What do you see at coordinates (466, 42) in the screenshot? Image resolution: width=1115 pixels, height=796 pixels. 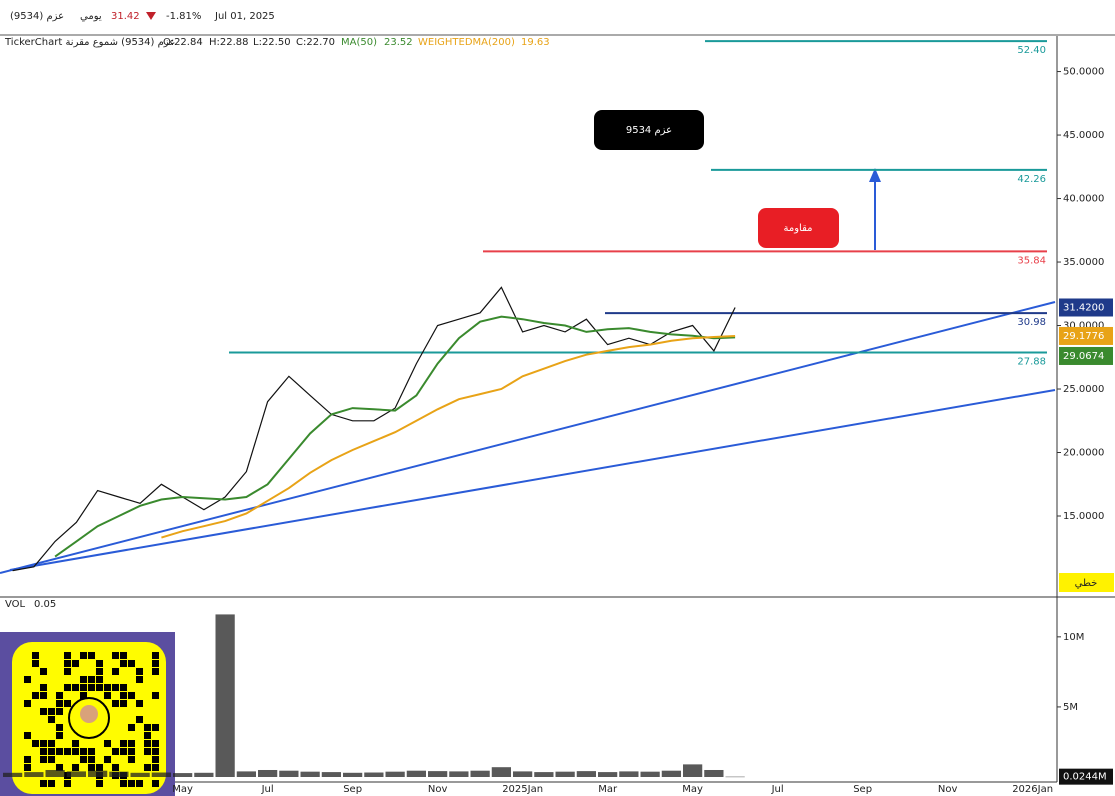 I see `legend-wma: WEIGHTEDMA(200)` at bounding box center [466, 42].